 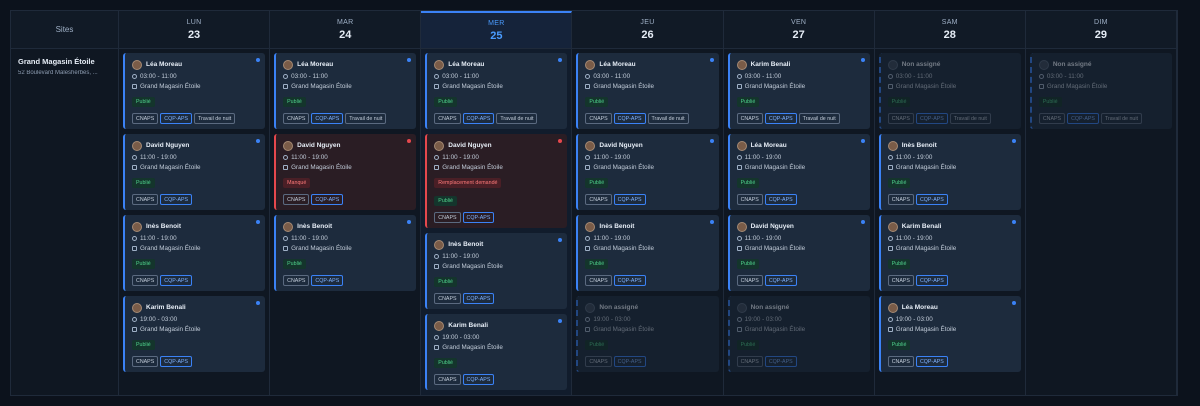 What do you see at coordinates (346, 226) in the screenshot?
I see `shift-header: Inès Benoit` at bounding box center [346, 226].